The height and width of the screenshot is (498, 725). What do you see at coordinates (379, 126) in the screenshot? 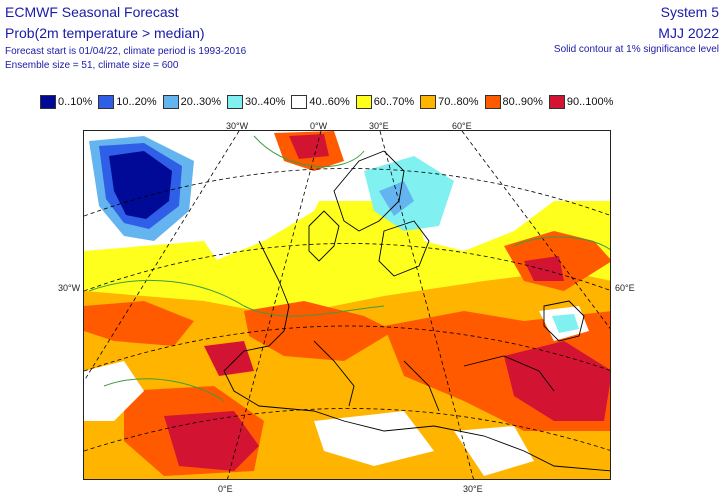
I see `lon-label-top: 30°E` at bounding box center [379, 126].